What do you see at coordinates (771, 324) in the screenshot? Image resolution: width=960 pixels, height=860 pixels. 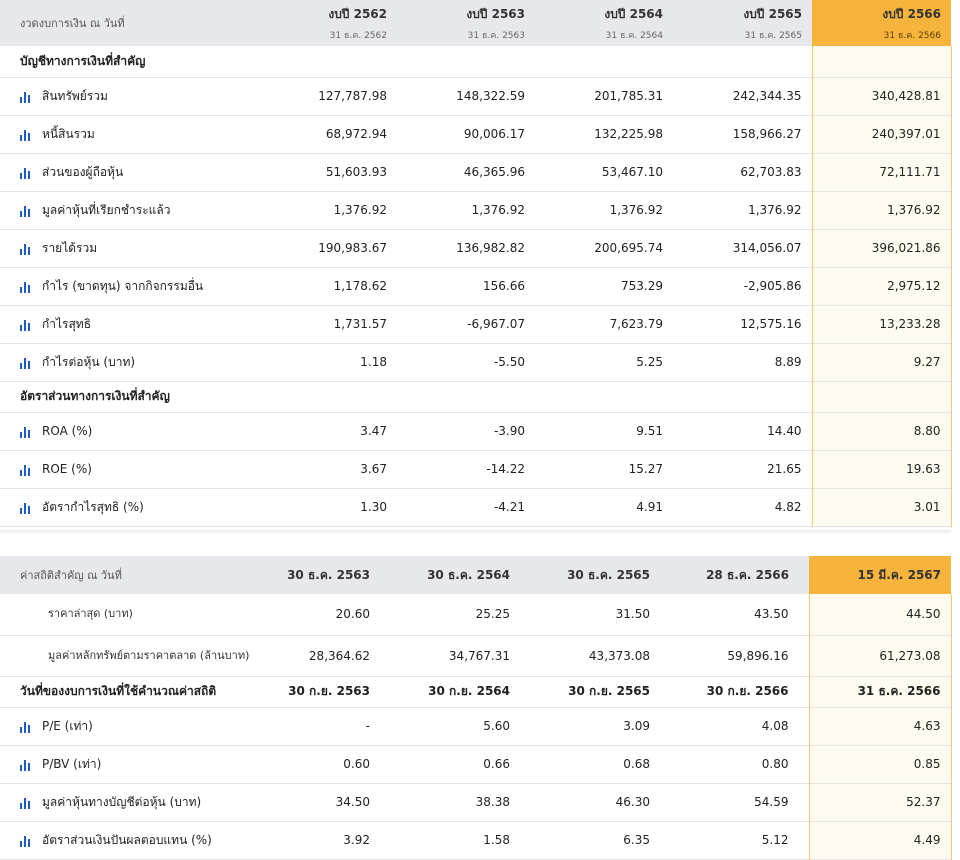 I see `value-cell: 12,575.16` at bounding box center [771, 324].